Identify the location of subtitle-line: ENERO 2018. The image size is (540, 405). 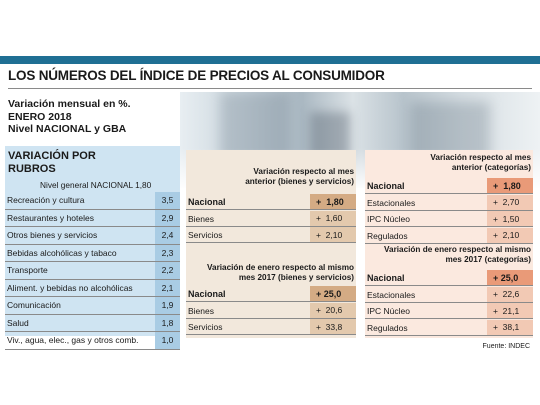
(40, 116).